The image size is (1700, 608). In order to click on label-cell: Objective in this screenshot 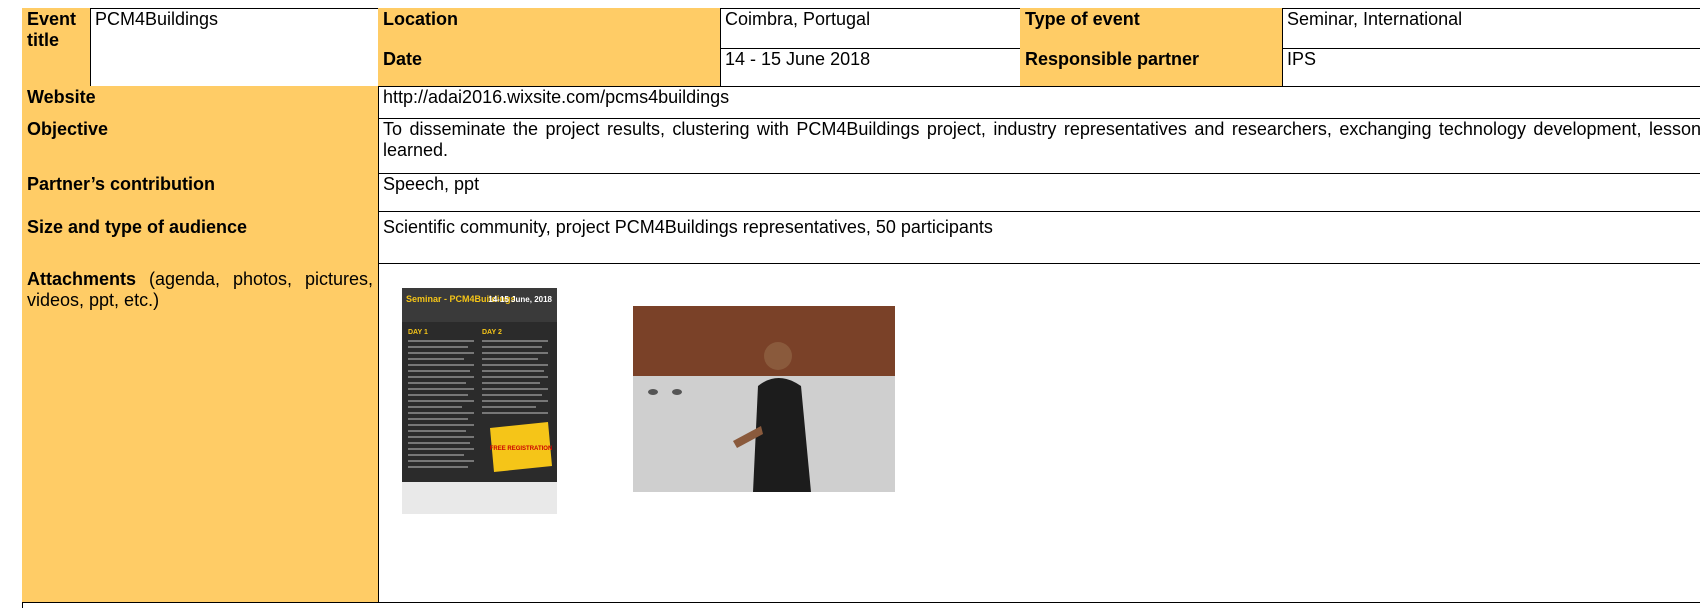, I will do `click(200, 146)`.